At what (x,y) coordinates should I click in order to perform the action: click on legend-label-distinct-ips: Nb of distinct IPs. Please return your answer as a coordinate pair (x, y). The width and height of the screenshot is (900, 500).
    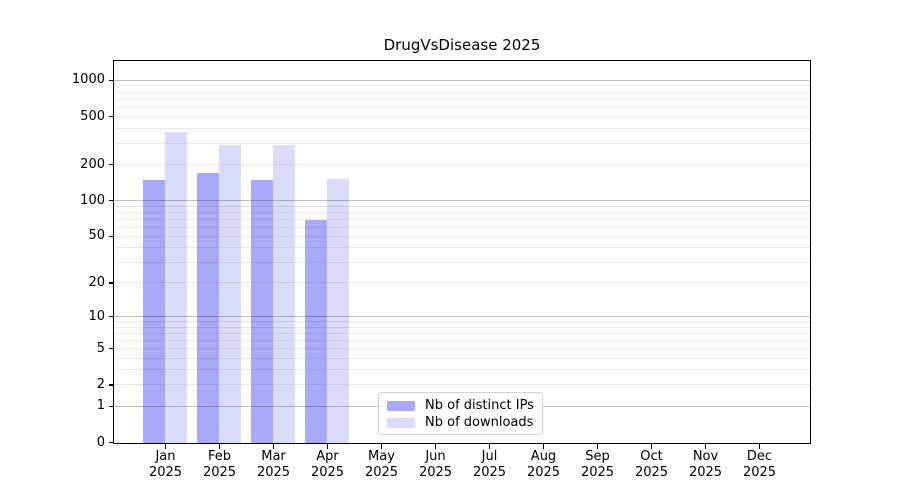
    Looking at the image, I should click on (479, 405).